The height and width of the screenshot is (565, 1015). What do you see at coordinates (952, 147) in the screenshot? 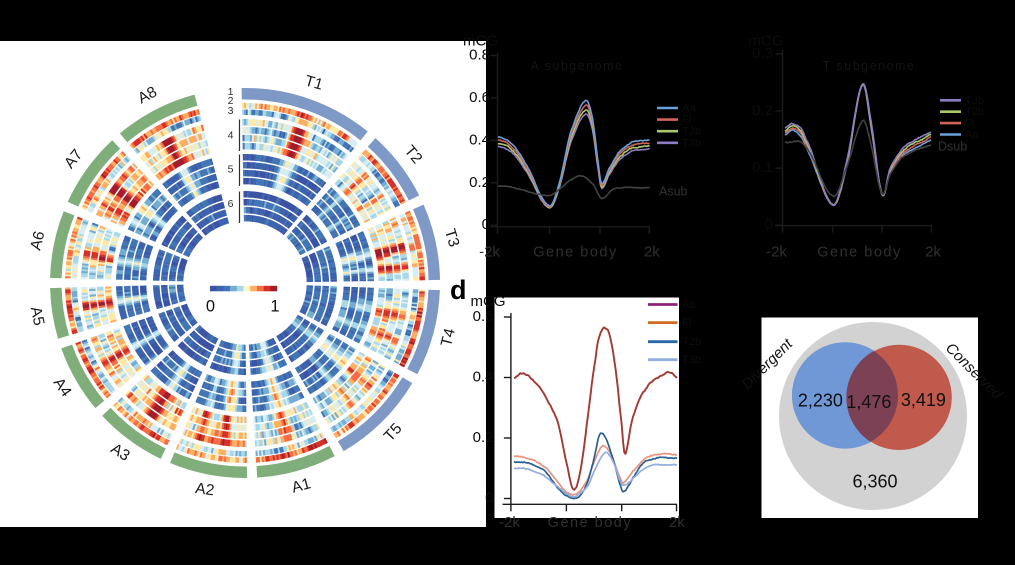
I see `svg-text: Dsub` at bounding box center [952, 147].